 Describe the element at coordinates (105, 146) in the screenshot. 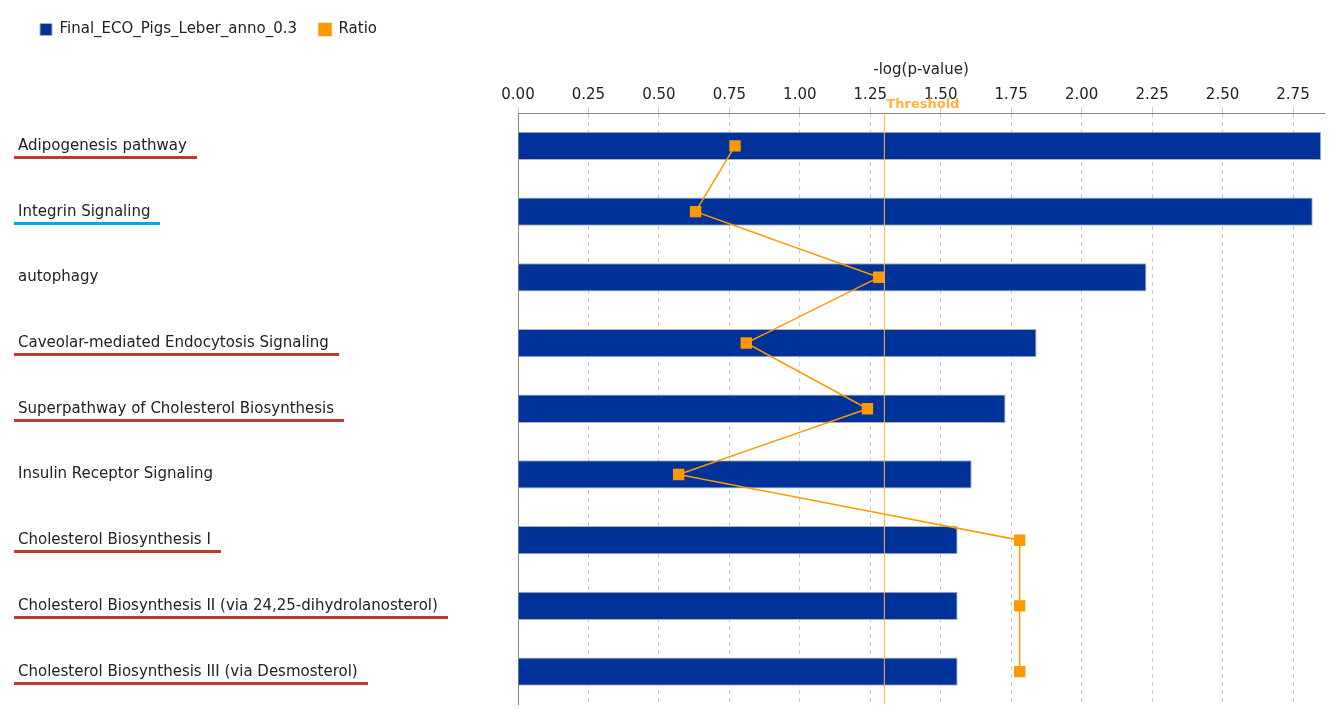

I see `y-tick-label: Adipogenesis pathway` at that location.